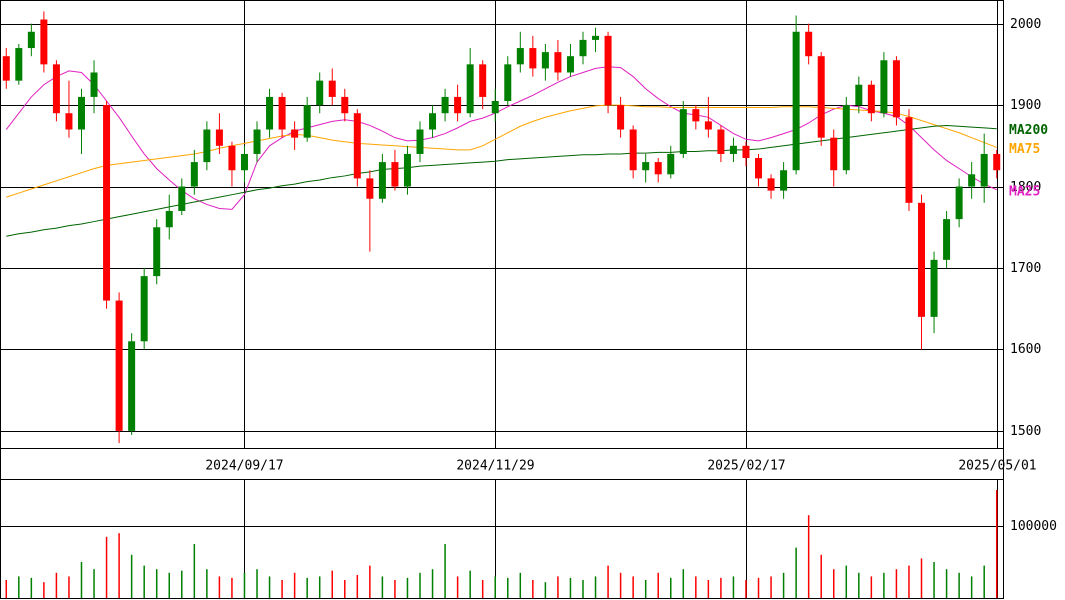 The height and width of the screenshot is (600, 1065). What do you see at coordinates (1025, 268) in the screenshot?
I see `y-tick-label: 1700` at bounding box center [1025, 268].